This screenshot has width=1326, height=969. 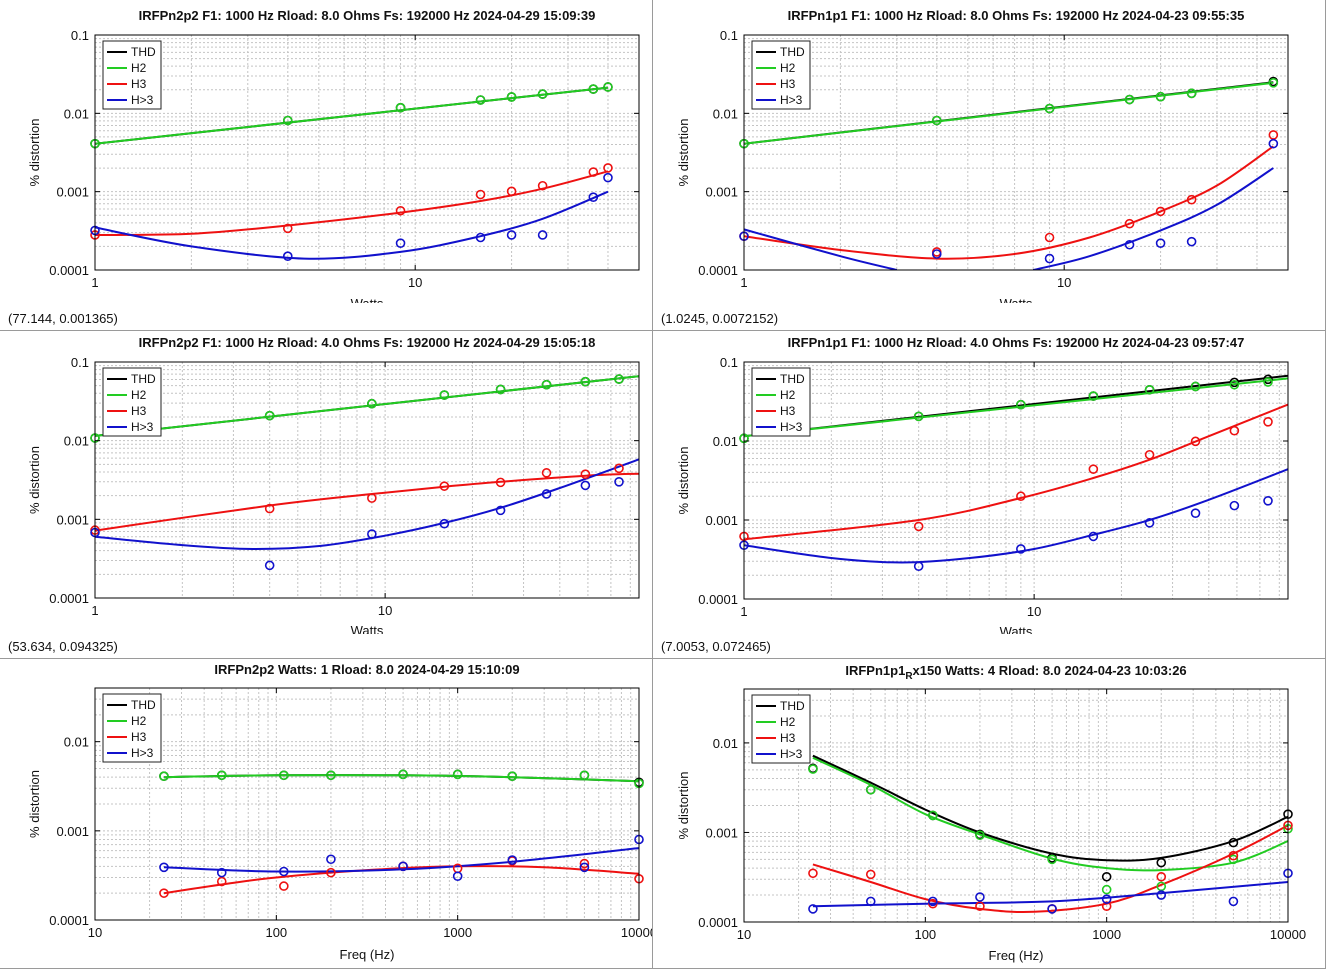 What do you see at coordinates (276, 932) in the screenshot?
I see `x-tick-label: 100` at bounding box center [276, 932].